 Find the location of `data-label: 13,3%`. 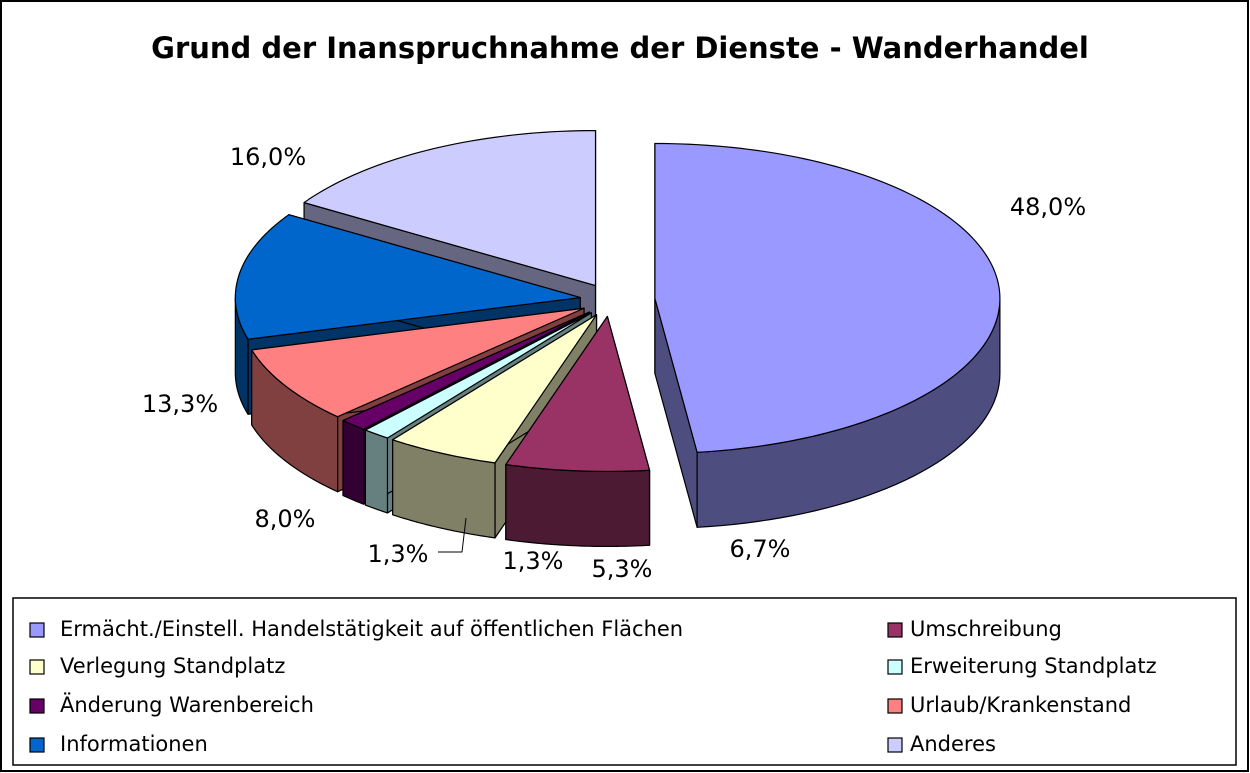

data-label: 13,3% is located at coordinates (180, 404).